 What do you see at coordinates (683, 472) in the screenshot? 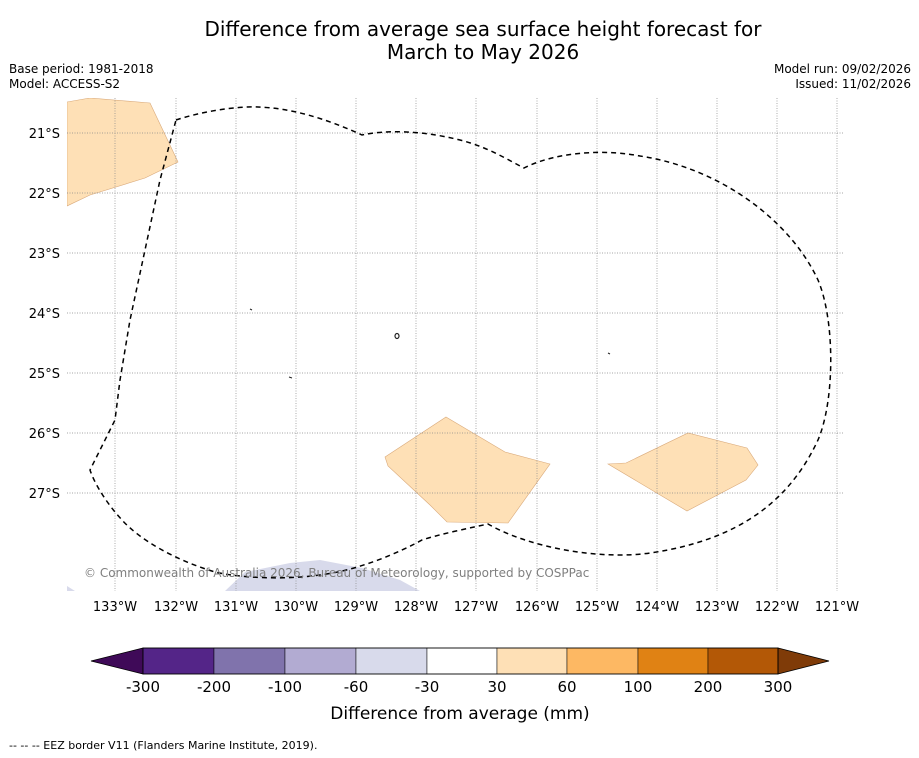
I see `anomaly-patch-southeast` at bounding box center [683, 472].